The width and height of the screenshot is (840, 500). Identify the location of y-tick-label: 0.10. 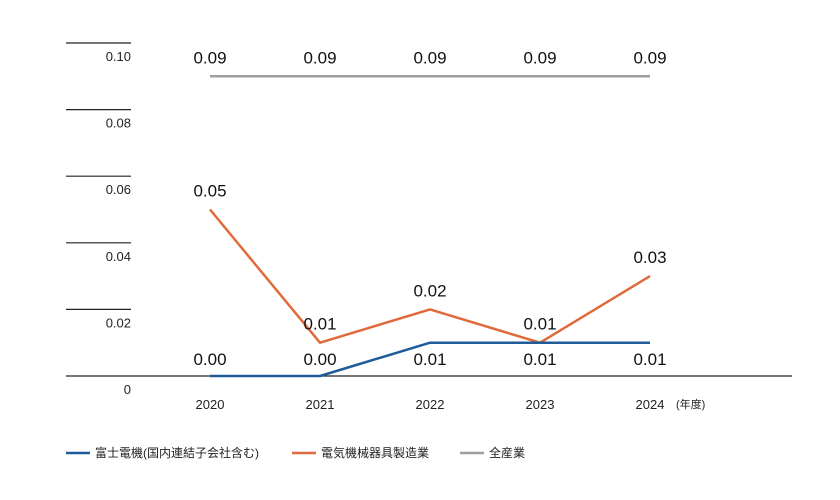
(118, 56).